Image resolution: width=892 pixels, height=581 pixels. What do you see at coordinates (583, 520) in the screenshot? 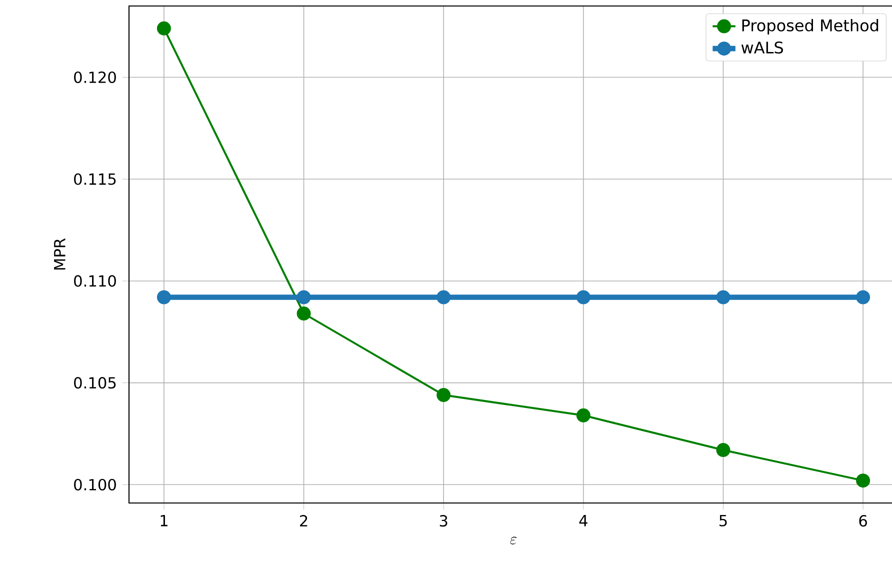
I see `x-tick-label: 4` at bounding box center [583, 520].